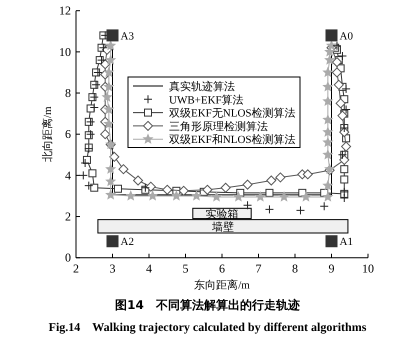 The height and width of the screenshot is (345, 415). Describe the element at coordinates (222, 227) in the screenshot. I see `annotation: 墙壁` at that location.